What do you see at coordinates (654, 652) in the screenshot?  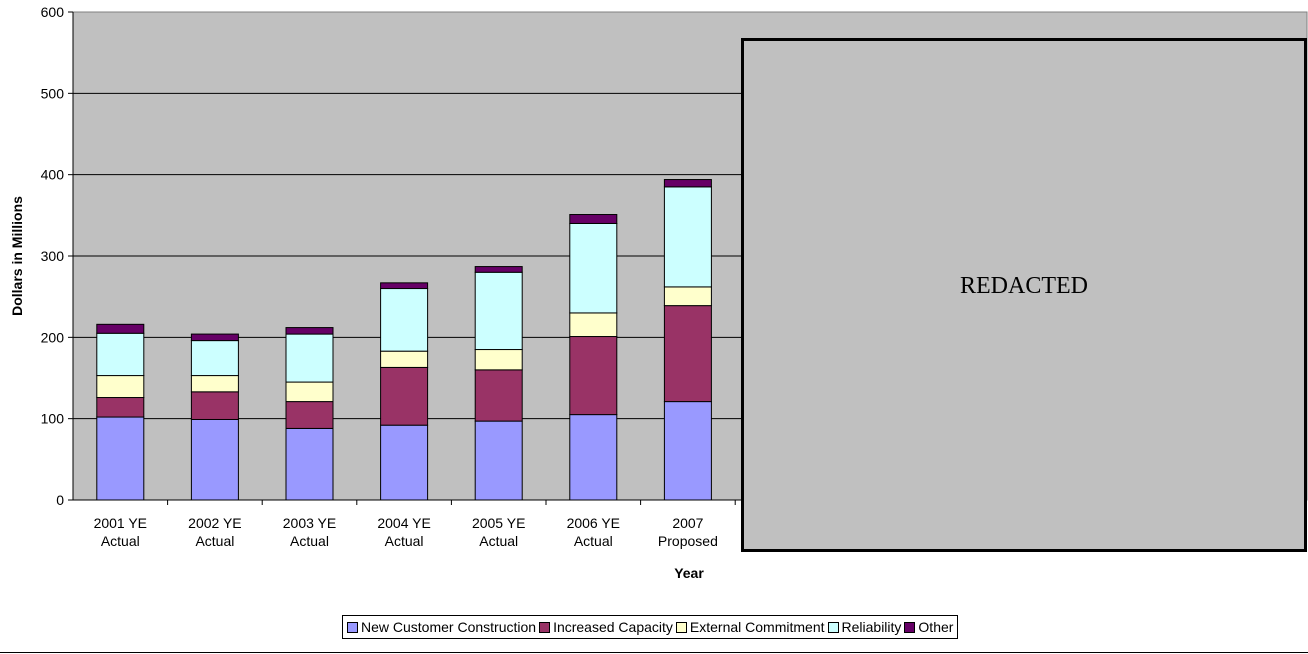 I see `bottom-rule` at bounding box center [654, 652].